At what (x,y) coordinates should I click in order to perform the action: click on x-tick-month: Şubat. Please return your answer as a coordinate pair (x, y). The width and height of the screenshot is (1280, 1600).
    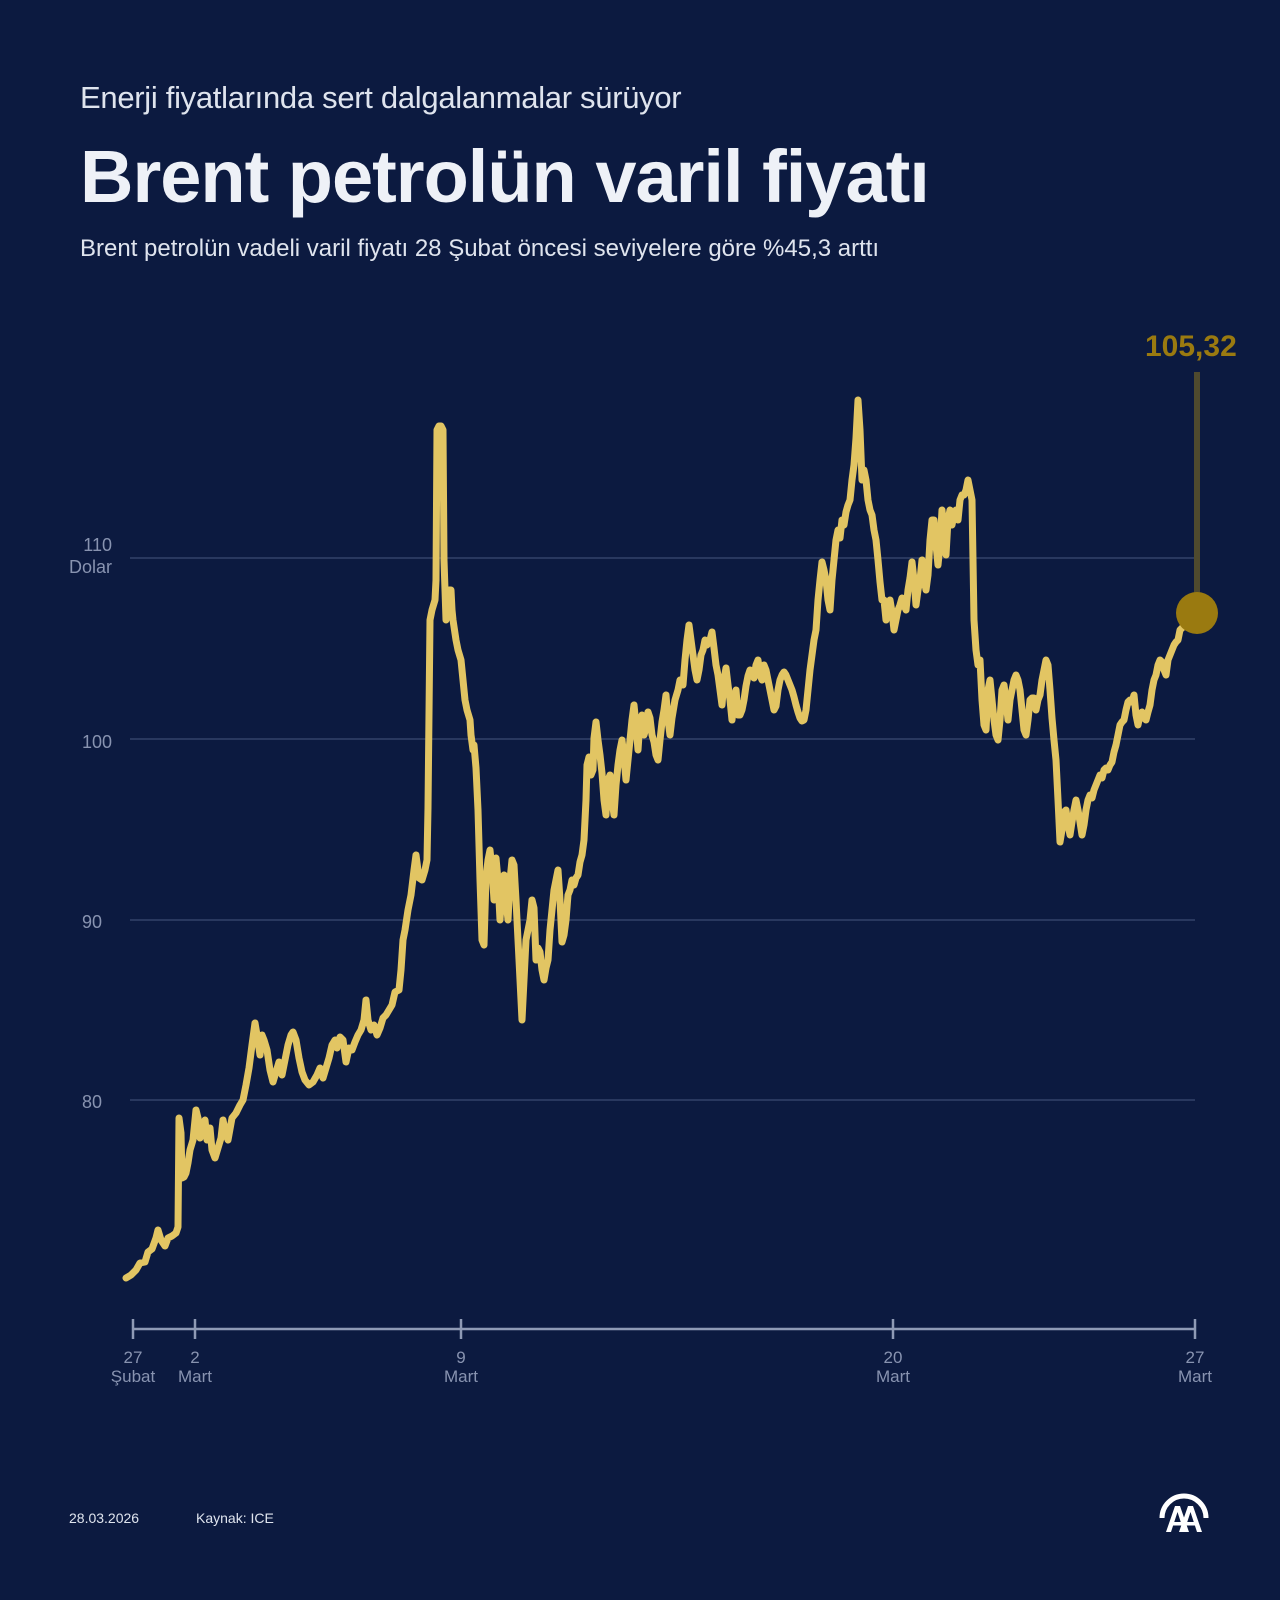
    Looking at the image, I should click on (133, 1376).